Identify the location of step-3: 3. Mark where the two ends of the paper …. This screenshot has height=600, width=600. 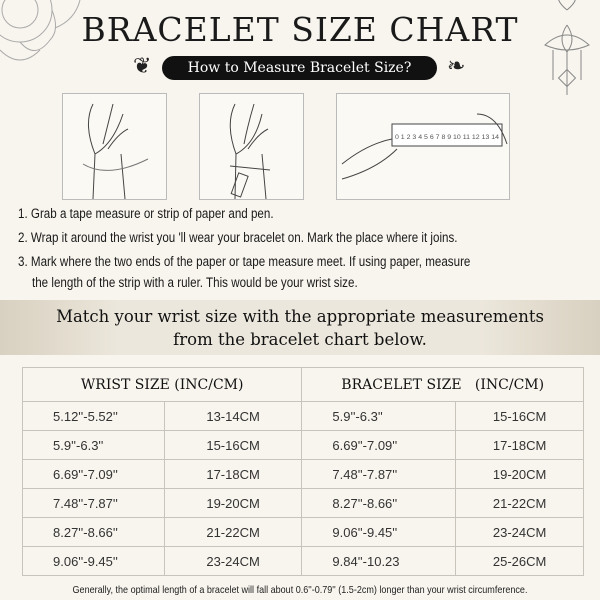
(244, 261).